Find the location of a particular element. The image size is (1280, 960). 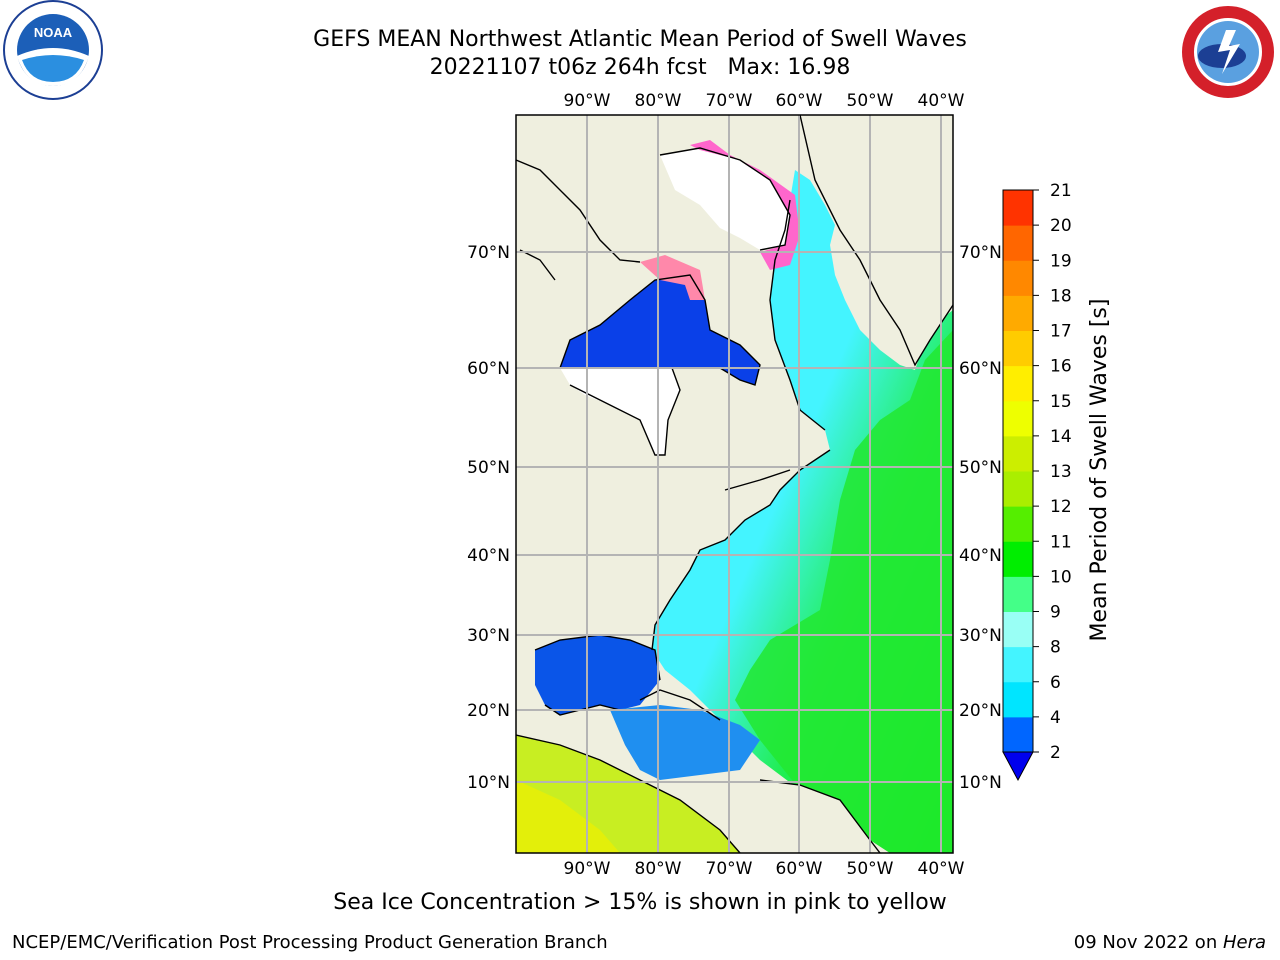

colorbar-tick-label: 19 is located at coordinates (1061, 261).